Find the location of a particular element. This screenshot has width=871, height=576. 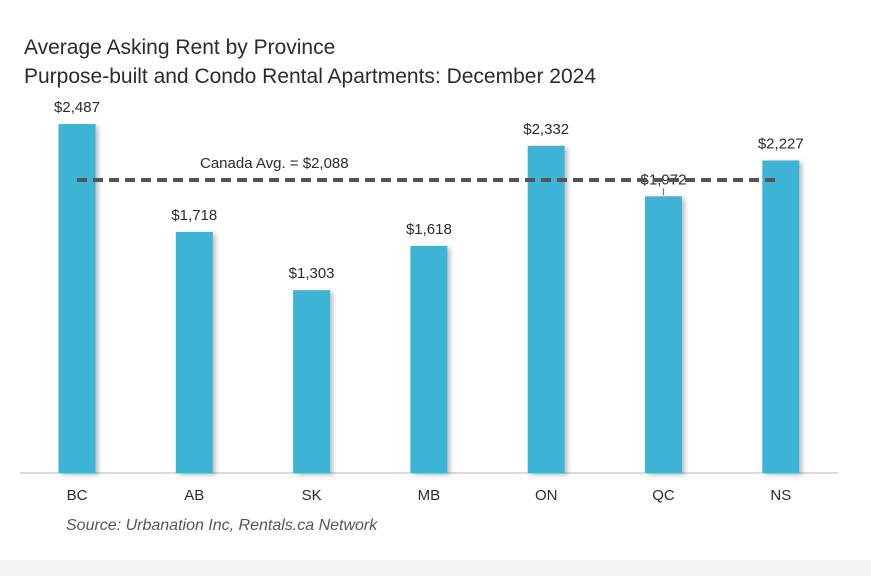

chart-title: Average Asking Rent by Province is located at coordinates (180, 47).